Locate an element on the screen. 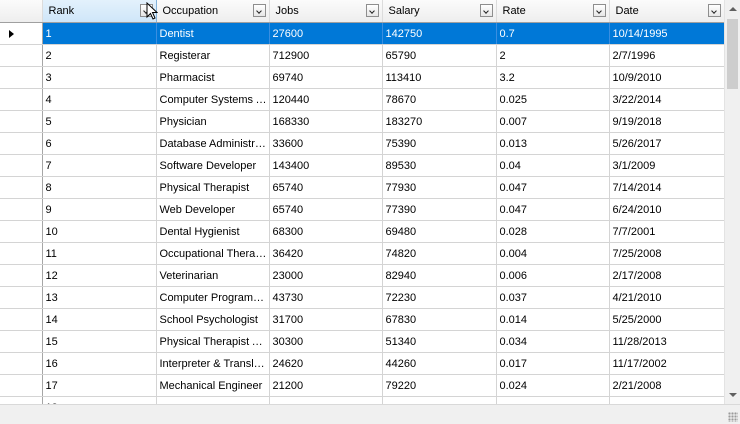 This screenshot has width=740, height=424. cell-jobs: 68300 is located at coordinates (326, 231).